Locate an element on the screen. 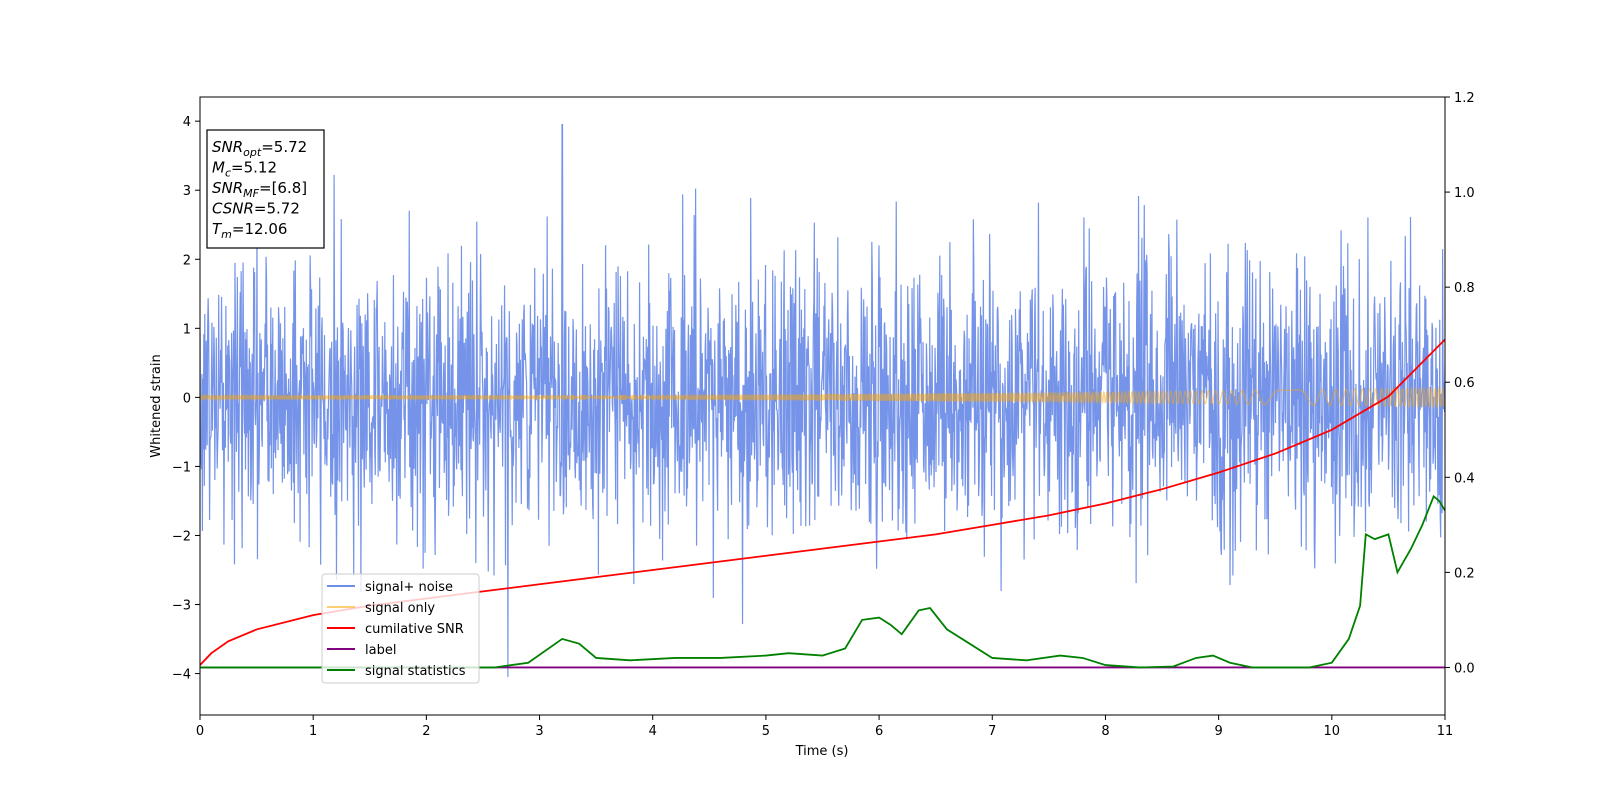 This screenshot has width=1600, height=800. x-tick-label: 11 is located at coordinates (1445, 731).